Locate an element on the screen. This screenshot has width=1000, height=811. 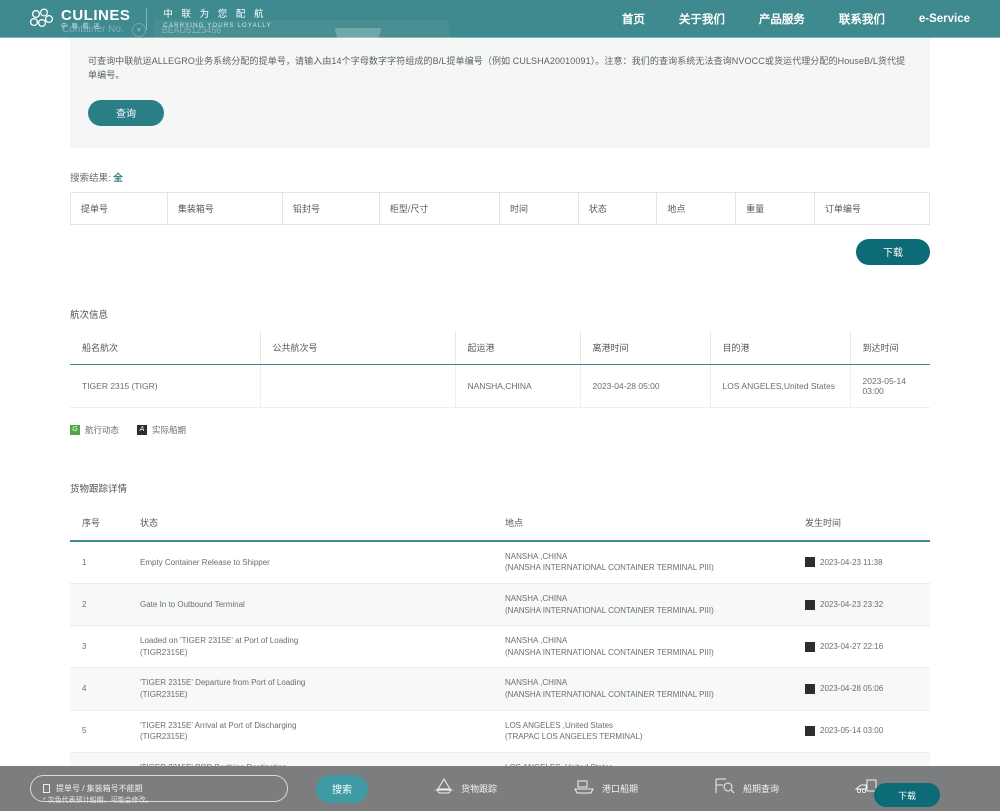
bottom-download-button: 下载 is located at coordinates (907, 795).